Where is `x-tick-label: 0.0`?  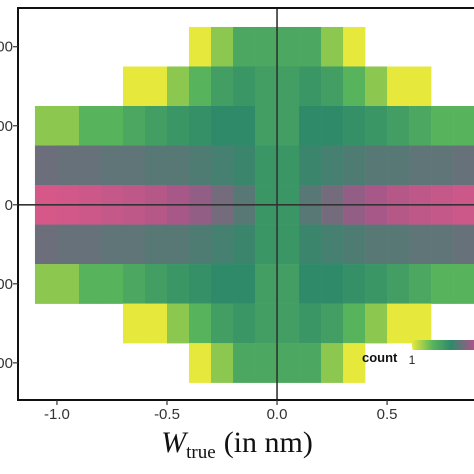 x-tick-label: 0.0 is located at coordinates (277, 414).